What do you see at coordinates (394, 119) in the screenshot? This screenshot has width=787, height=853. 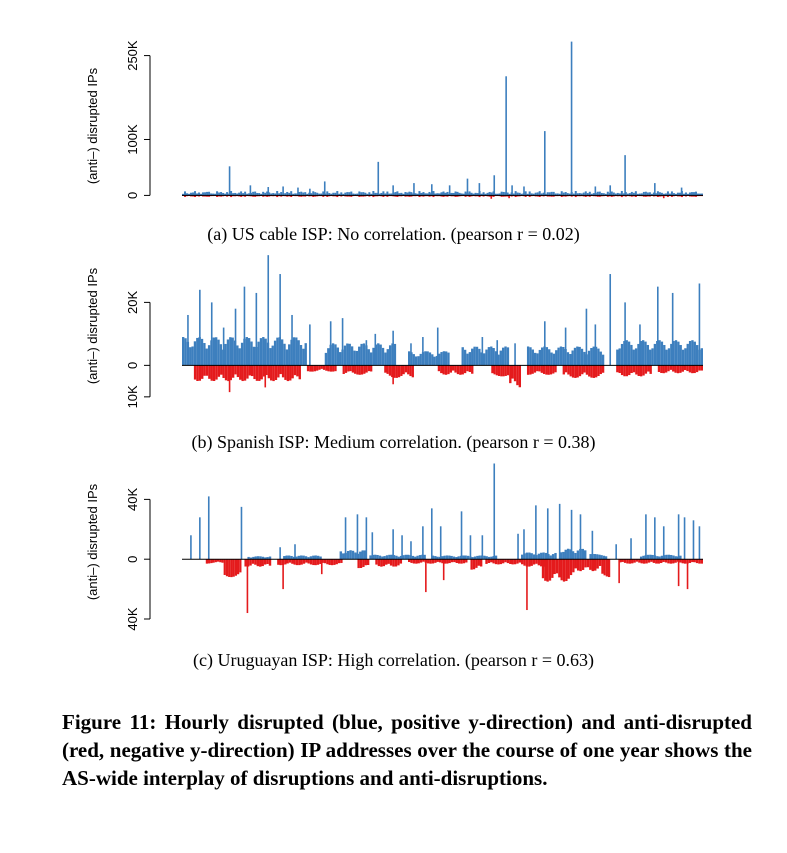 I see `chart-us-cable-isp: 0 100K 250K (anti–) disrupted IPs` at bounding box center [394, 119].